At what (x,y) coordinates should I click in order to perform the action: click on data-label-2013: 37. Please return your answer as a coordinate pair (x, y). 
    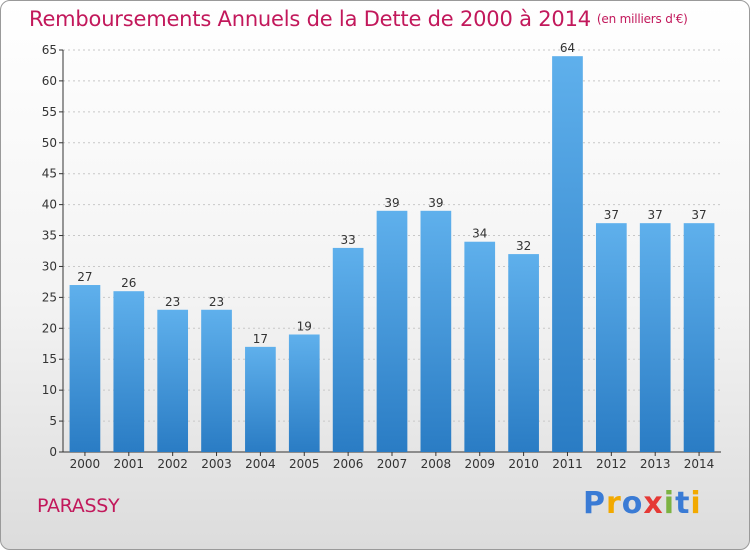
    Looking at the image, I should click on (655, 215).